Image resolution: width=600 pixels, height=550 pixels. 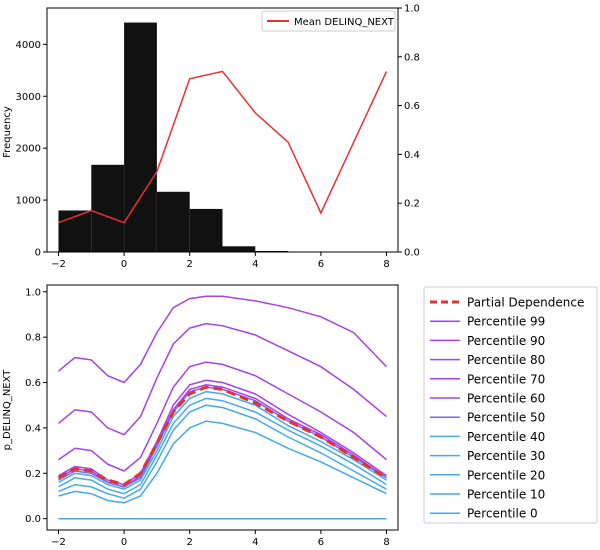 What do you see at coordinates (412, 106) in the screenshot?
I see `top-y2-tick-label: 0.6` at bounding box center [412, 106].